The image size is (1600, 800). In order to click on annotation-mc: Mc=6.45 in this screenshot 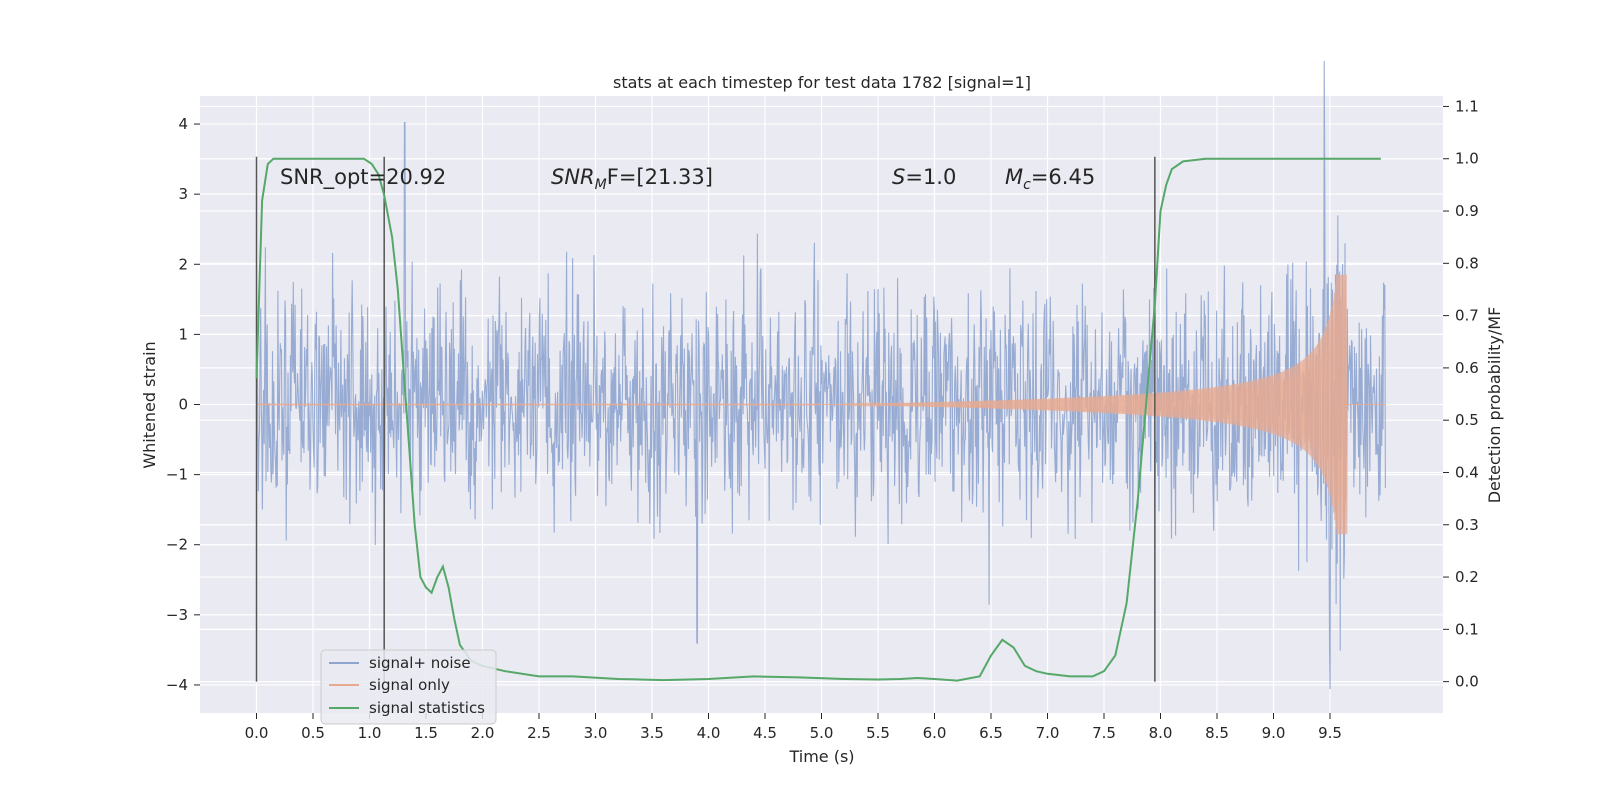, I will do `click(1050, 179)`.